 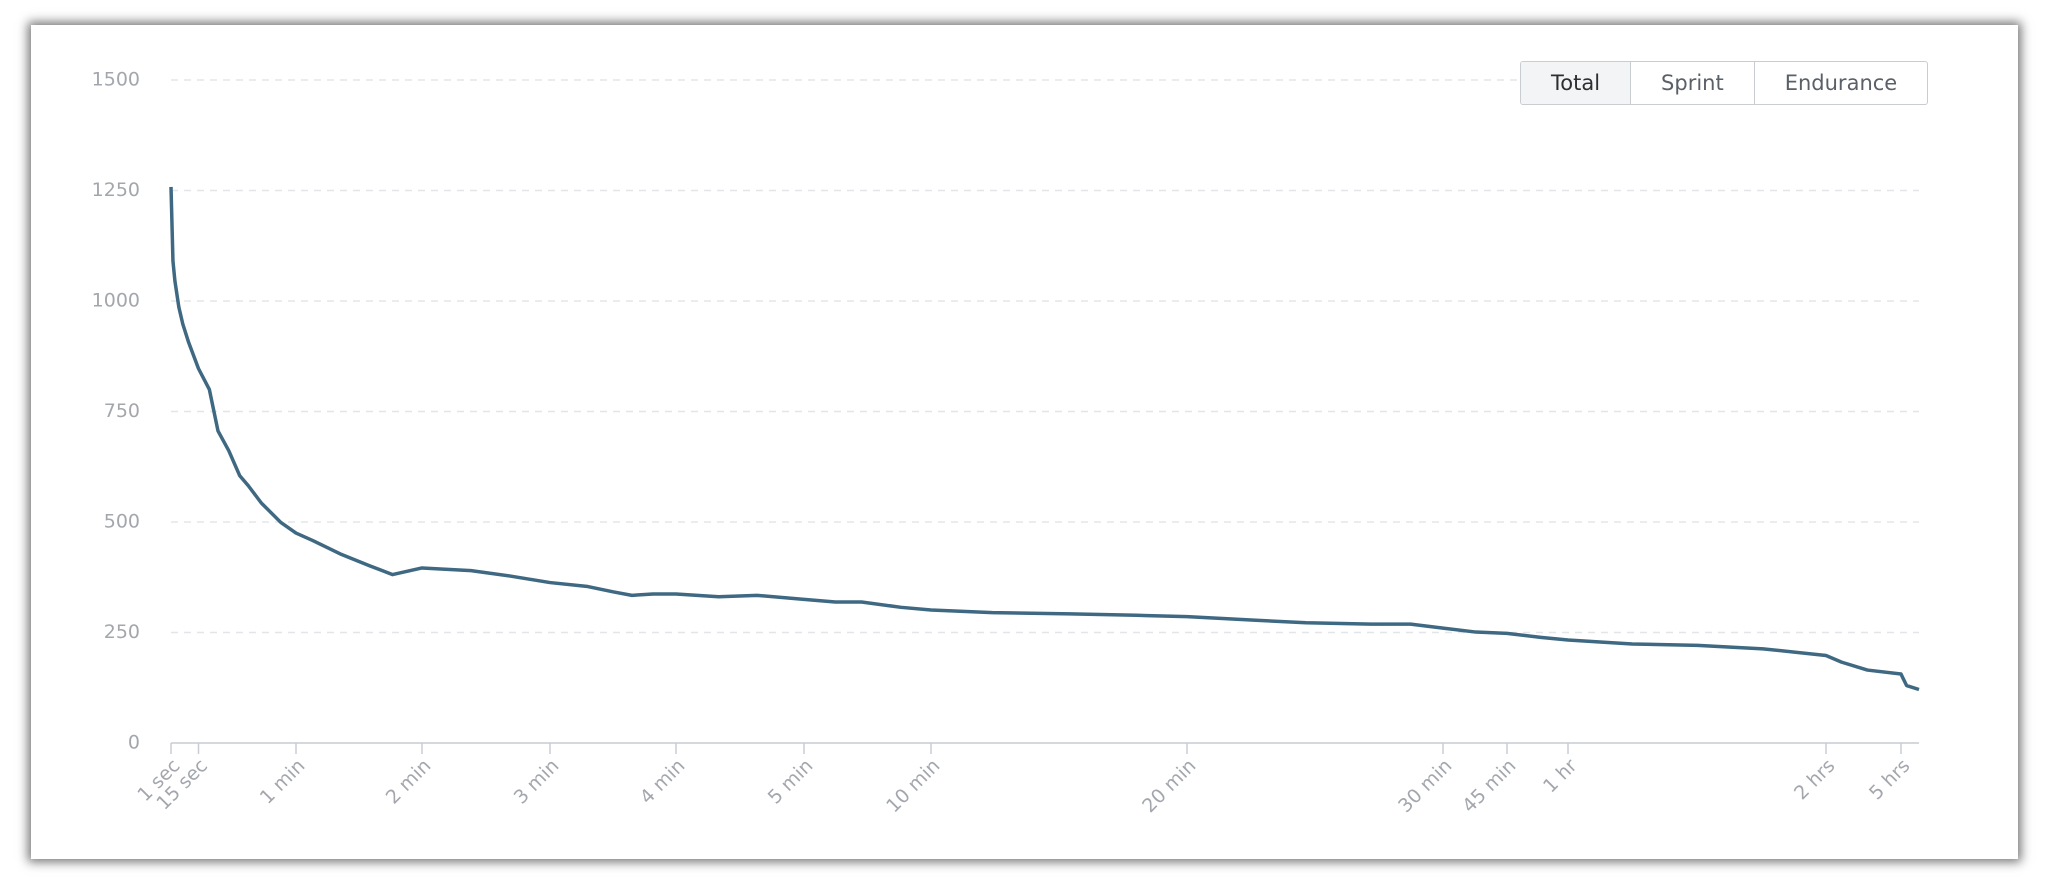 What do you see at coordinates (1692, 83) in the screenshot?
I see `toggle-button: Sprint` at bounding box center [1692, 83].